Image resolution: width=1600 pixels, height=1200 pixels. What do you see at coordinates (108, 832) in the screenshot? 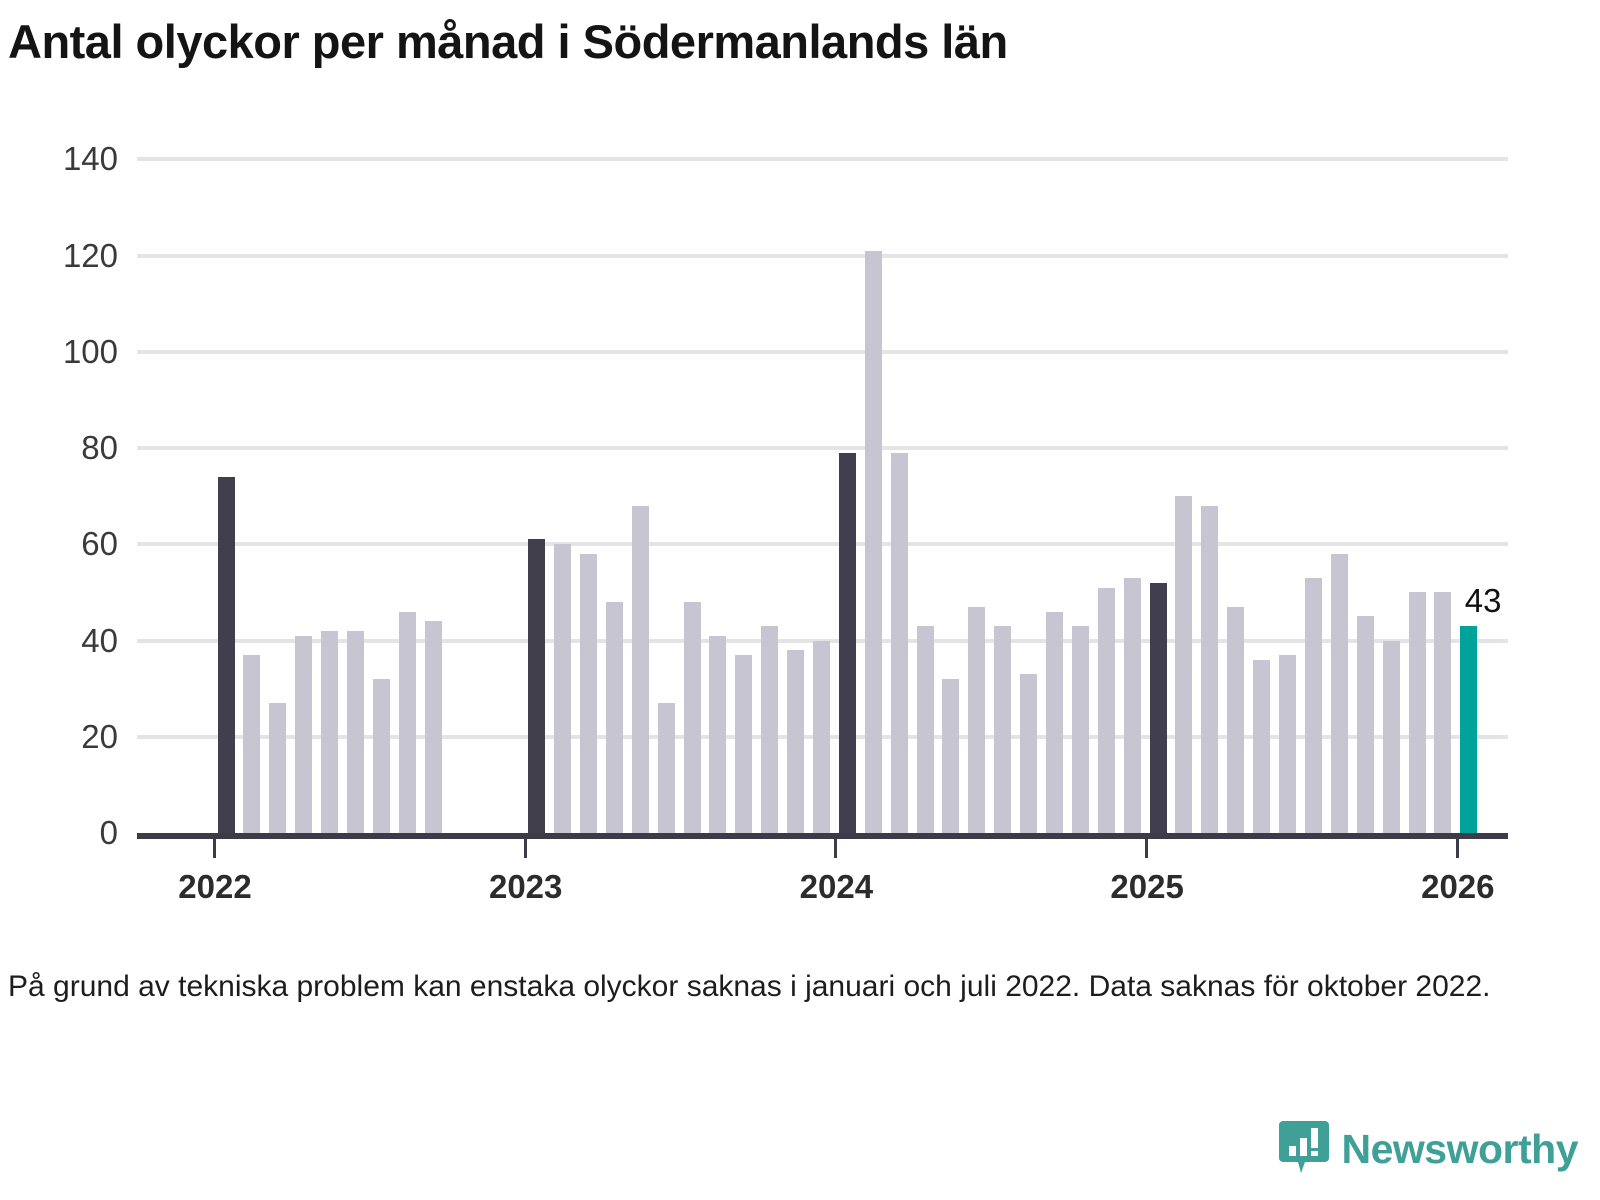
I see `y-axis-tick-label: 0` at bounding box center [108, 832].